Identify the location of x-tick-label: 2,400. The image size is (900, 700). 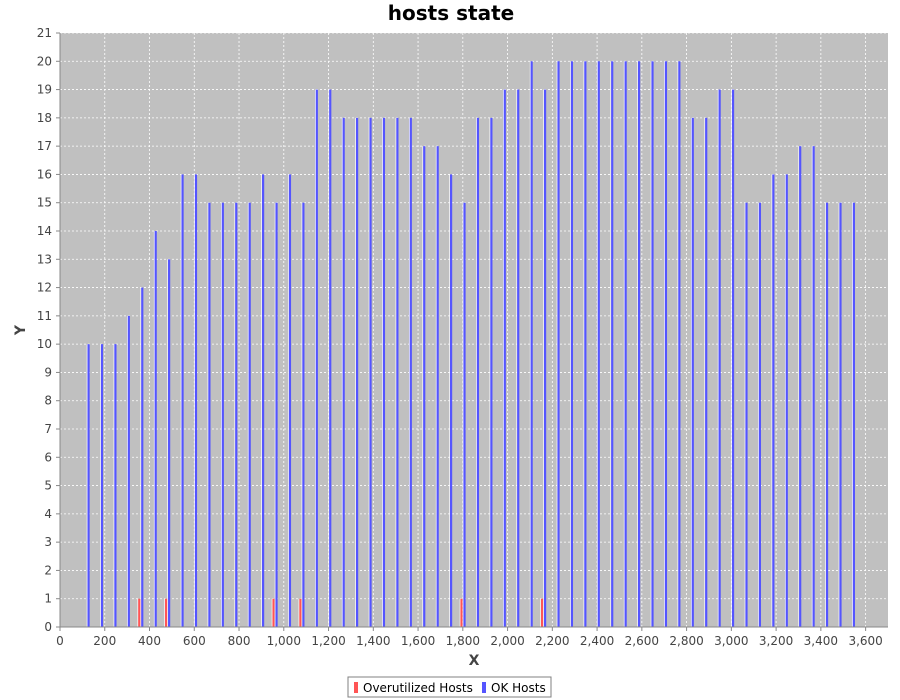
(597, 641).